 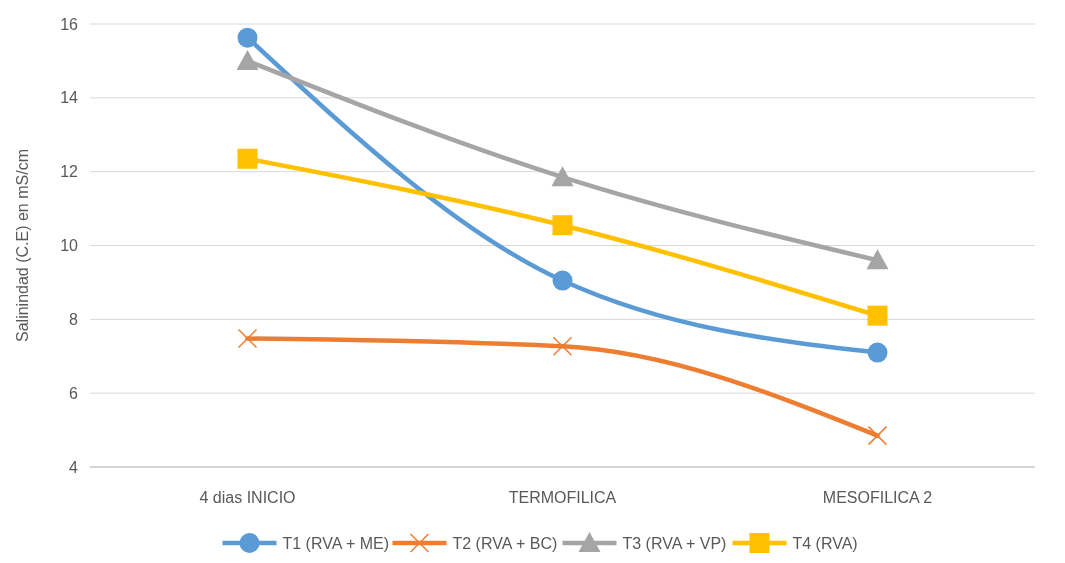 What do you see at coordinates (69, 98) in the screenshot?
I see `y-tick-label: 14` at bounding box center [69, 98].